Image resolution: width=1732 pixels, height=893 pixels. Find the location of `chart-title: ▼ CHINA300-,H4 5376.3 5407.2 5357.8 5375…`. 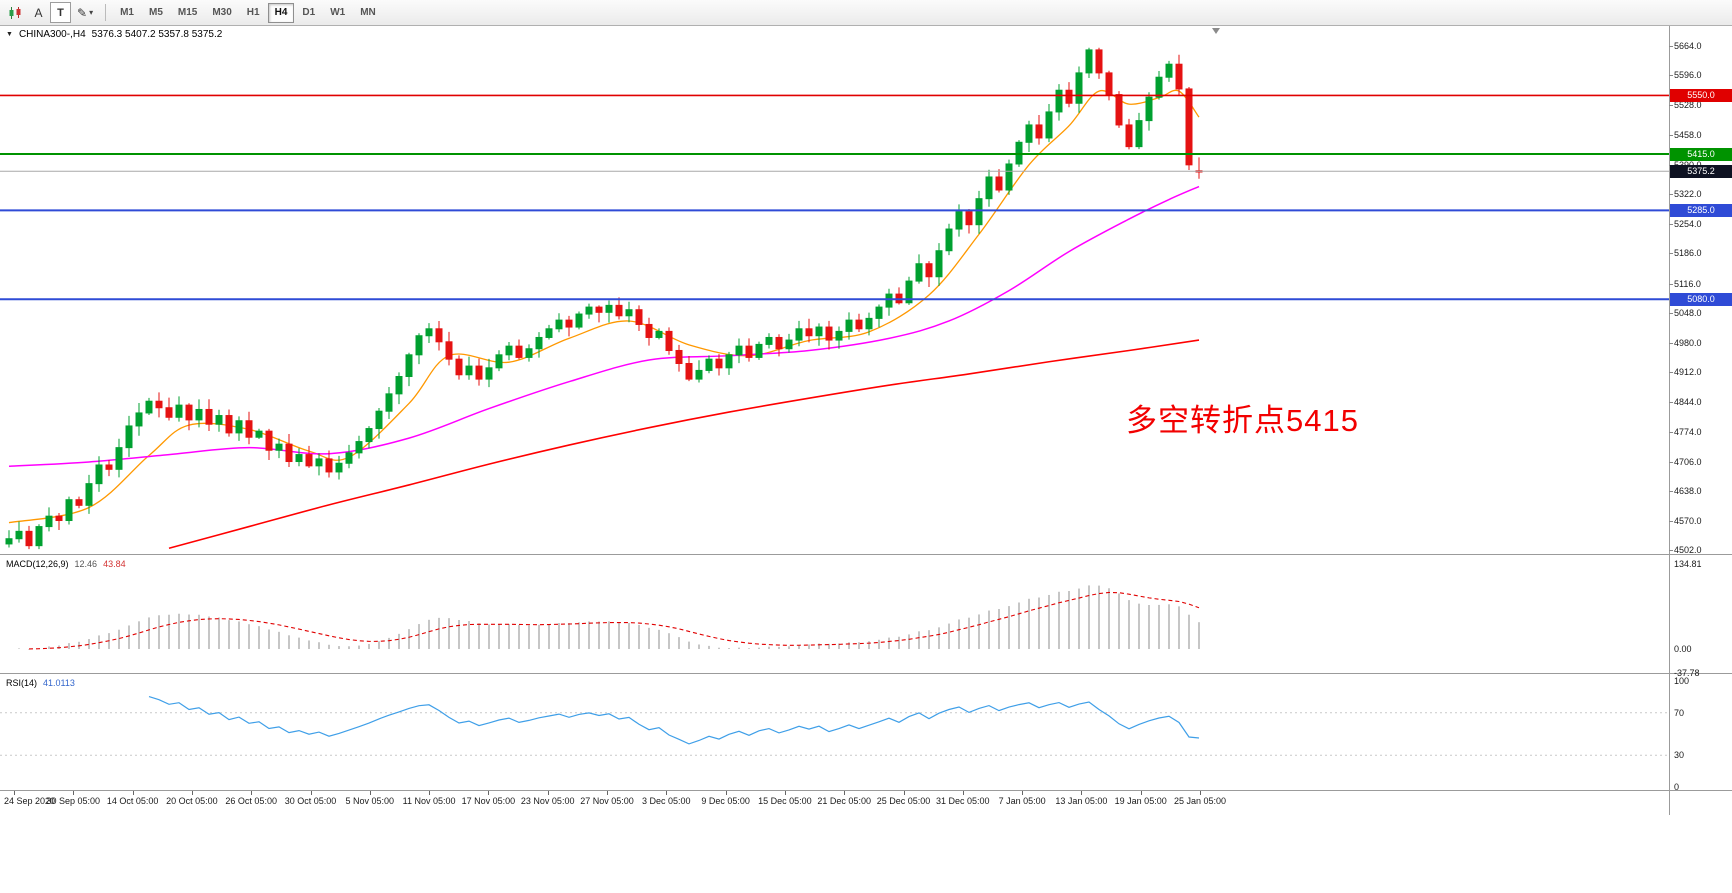

chart-title: ▼ CHINA300-,H4 5376.3 5407.2 5357.8 5375… is located at coordinates (114, 34).